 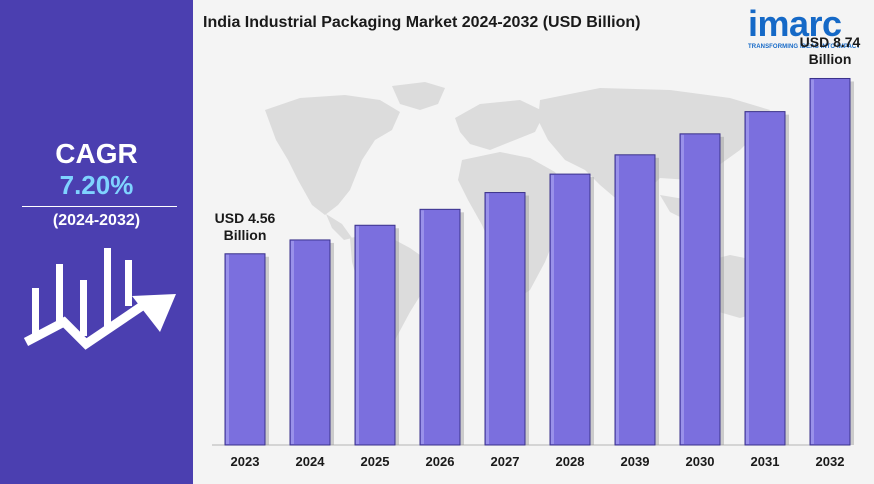 I want to click on data-label-line: USD 4.56, so click(x=245, y=217).